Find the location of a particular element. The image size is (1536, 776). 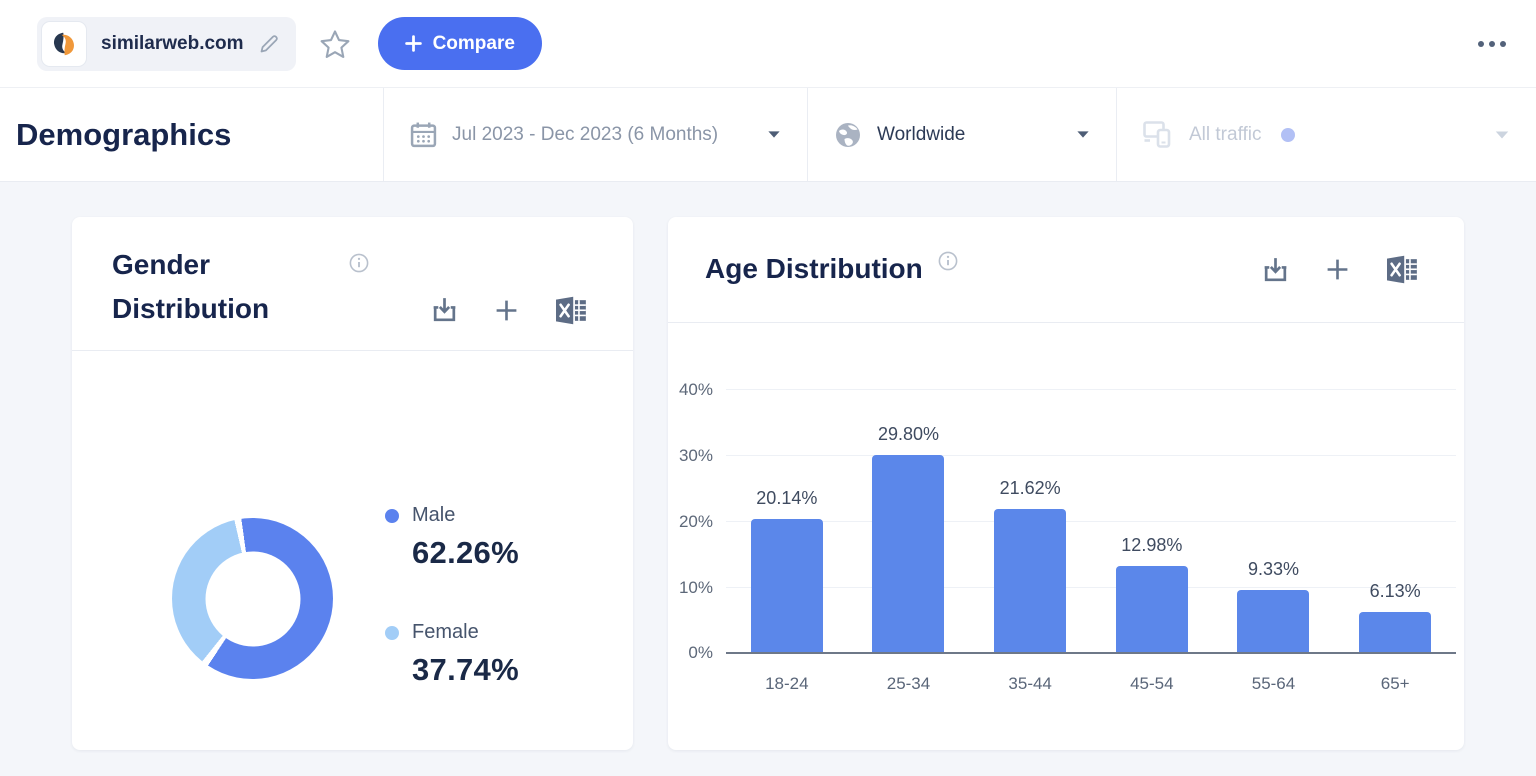

x-axis-line: 0% is located at coordinates (1072, 652).